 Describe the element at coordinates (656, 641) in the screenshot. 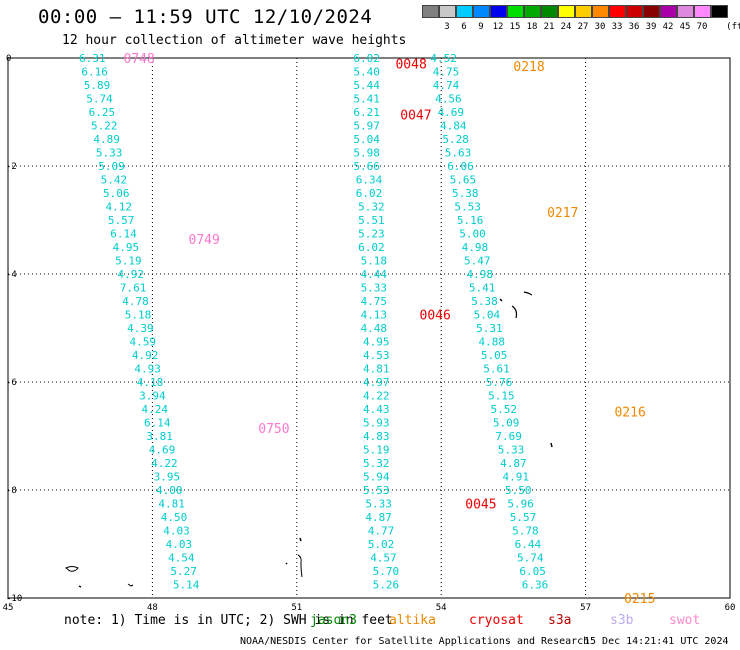

I see `generated-timestamp: 15 Dec 14:21:41 UTC 2024` at that location.